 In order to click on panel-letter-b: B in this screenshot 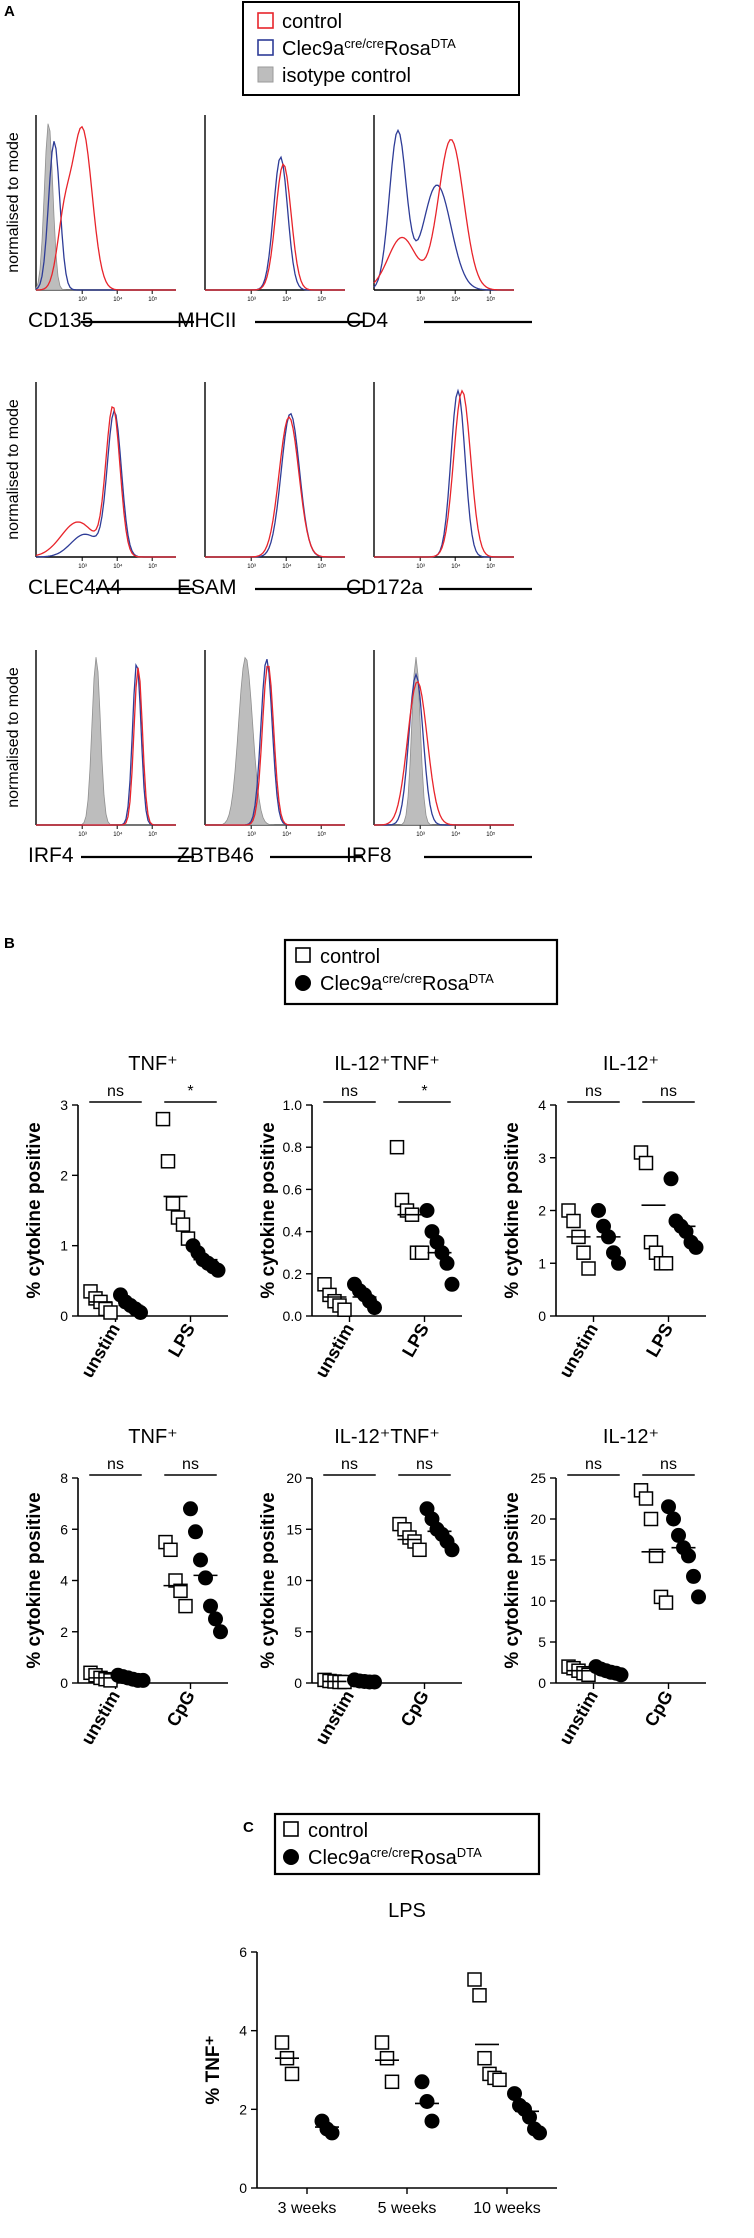, I will do `click(9, 943)`.